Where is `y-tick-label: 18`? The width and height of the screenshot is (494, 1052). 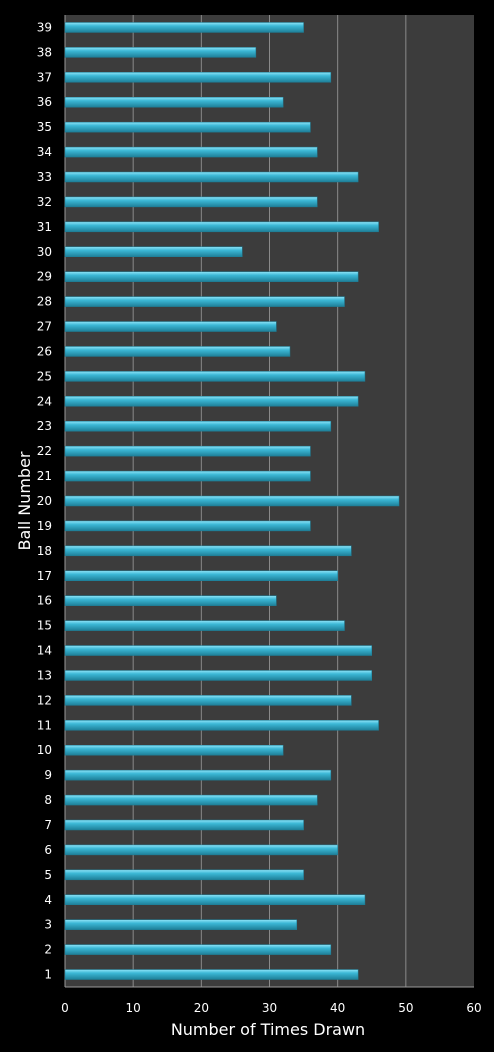 y-tick-label: 18 is located at coordinates (44, 551).